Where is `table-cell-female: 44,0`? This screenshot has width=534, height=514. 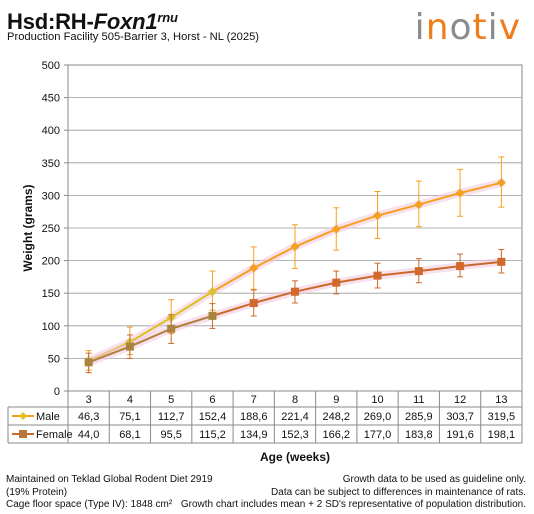
table-cell-female: 44,0 is located at coordinates (88, 435).